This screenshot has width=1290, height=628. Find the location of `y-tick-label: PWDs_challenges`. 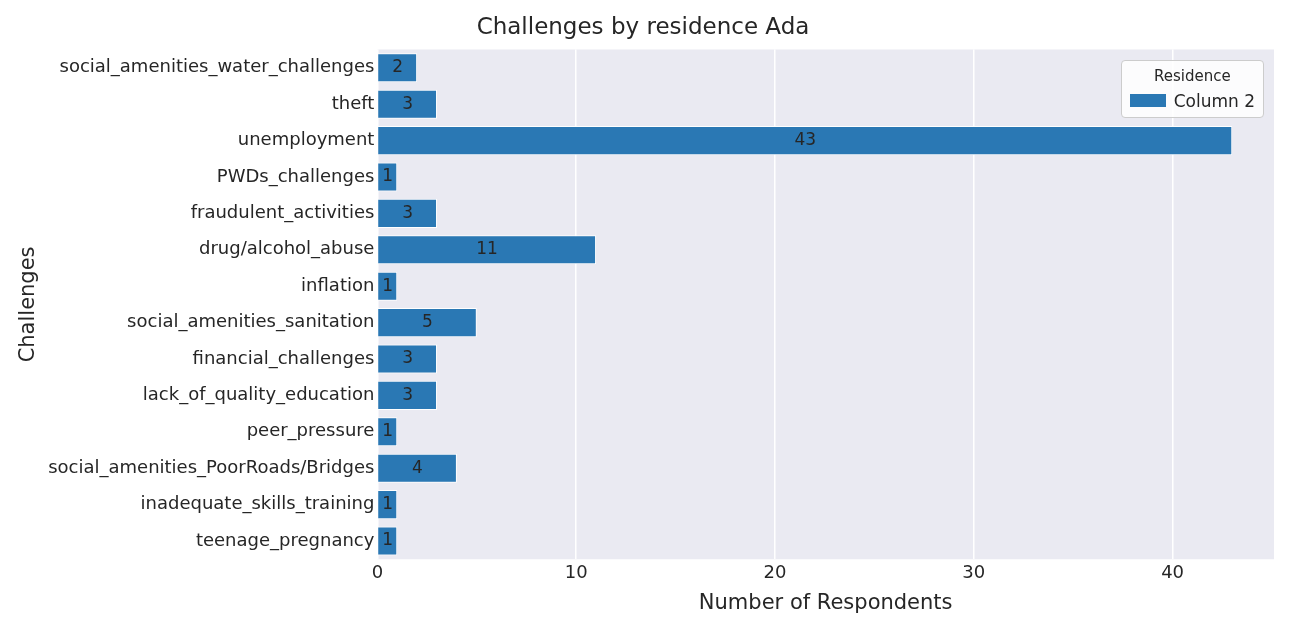

y-tick-label: PWDs_challenges is located at coordinates (295, 175).